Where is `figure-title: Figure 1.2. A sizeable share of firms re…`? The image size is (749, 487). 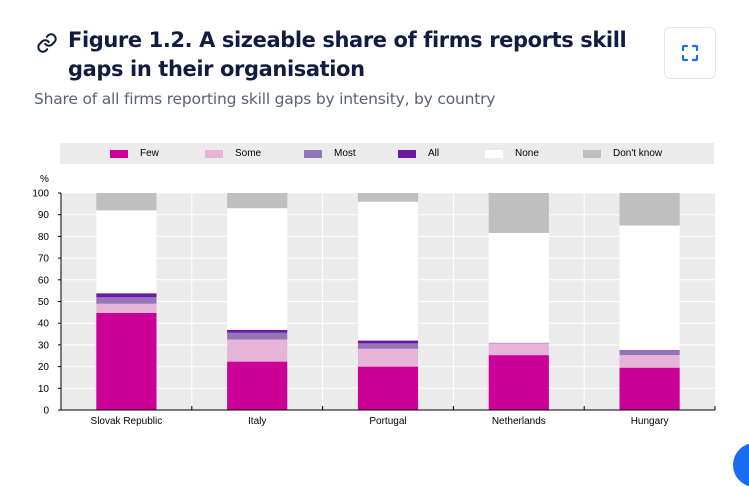 figure-title: Figure 1.2. A sizeable share of firms re… is located at coordinates (347, 54).